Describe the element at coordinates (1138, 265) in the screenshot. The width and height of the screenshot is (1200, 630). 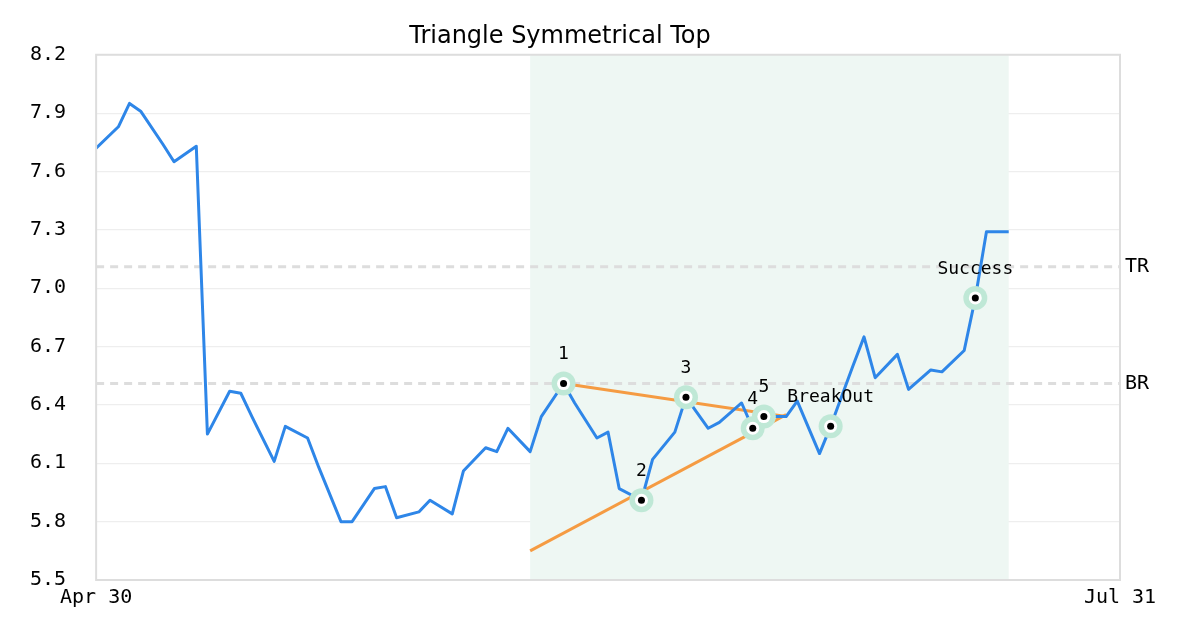
I see `ref-line-label: TR` at that location.